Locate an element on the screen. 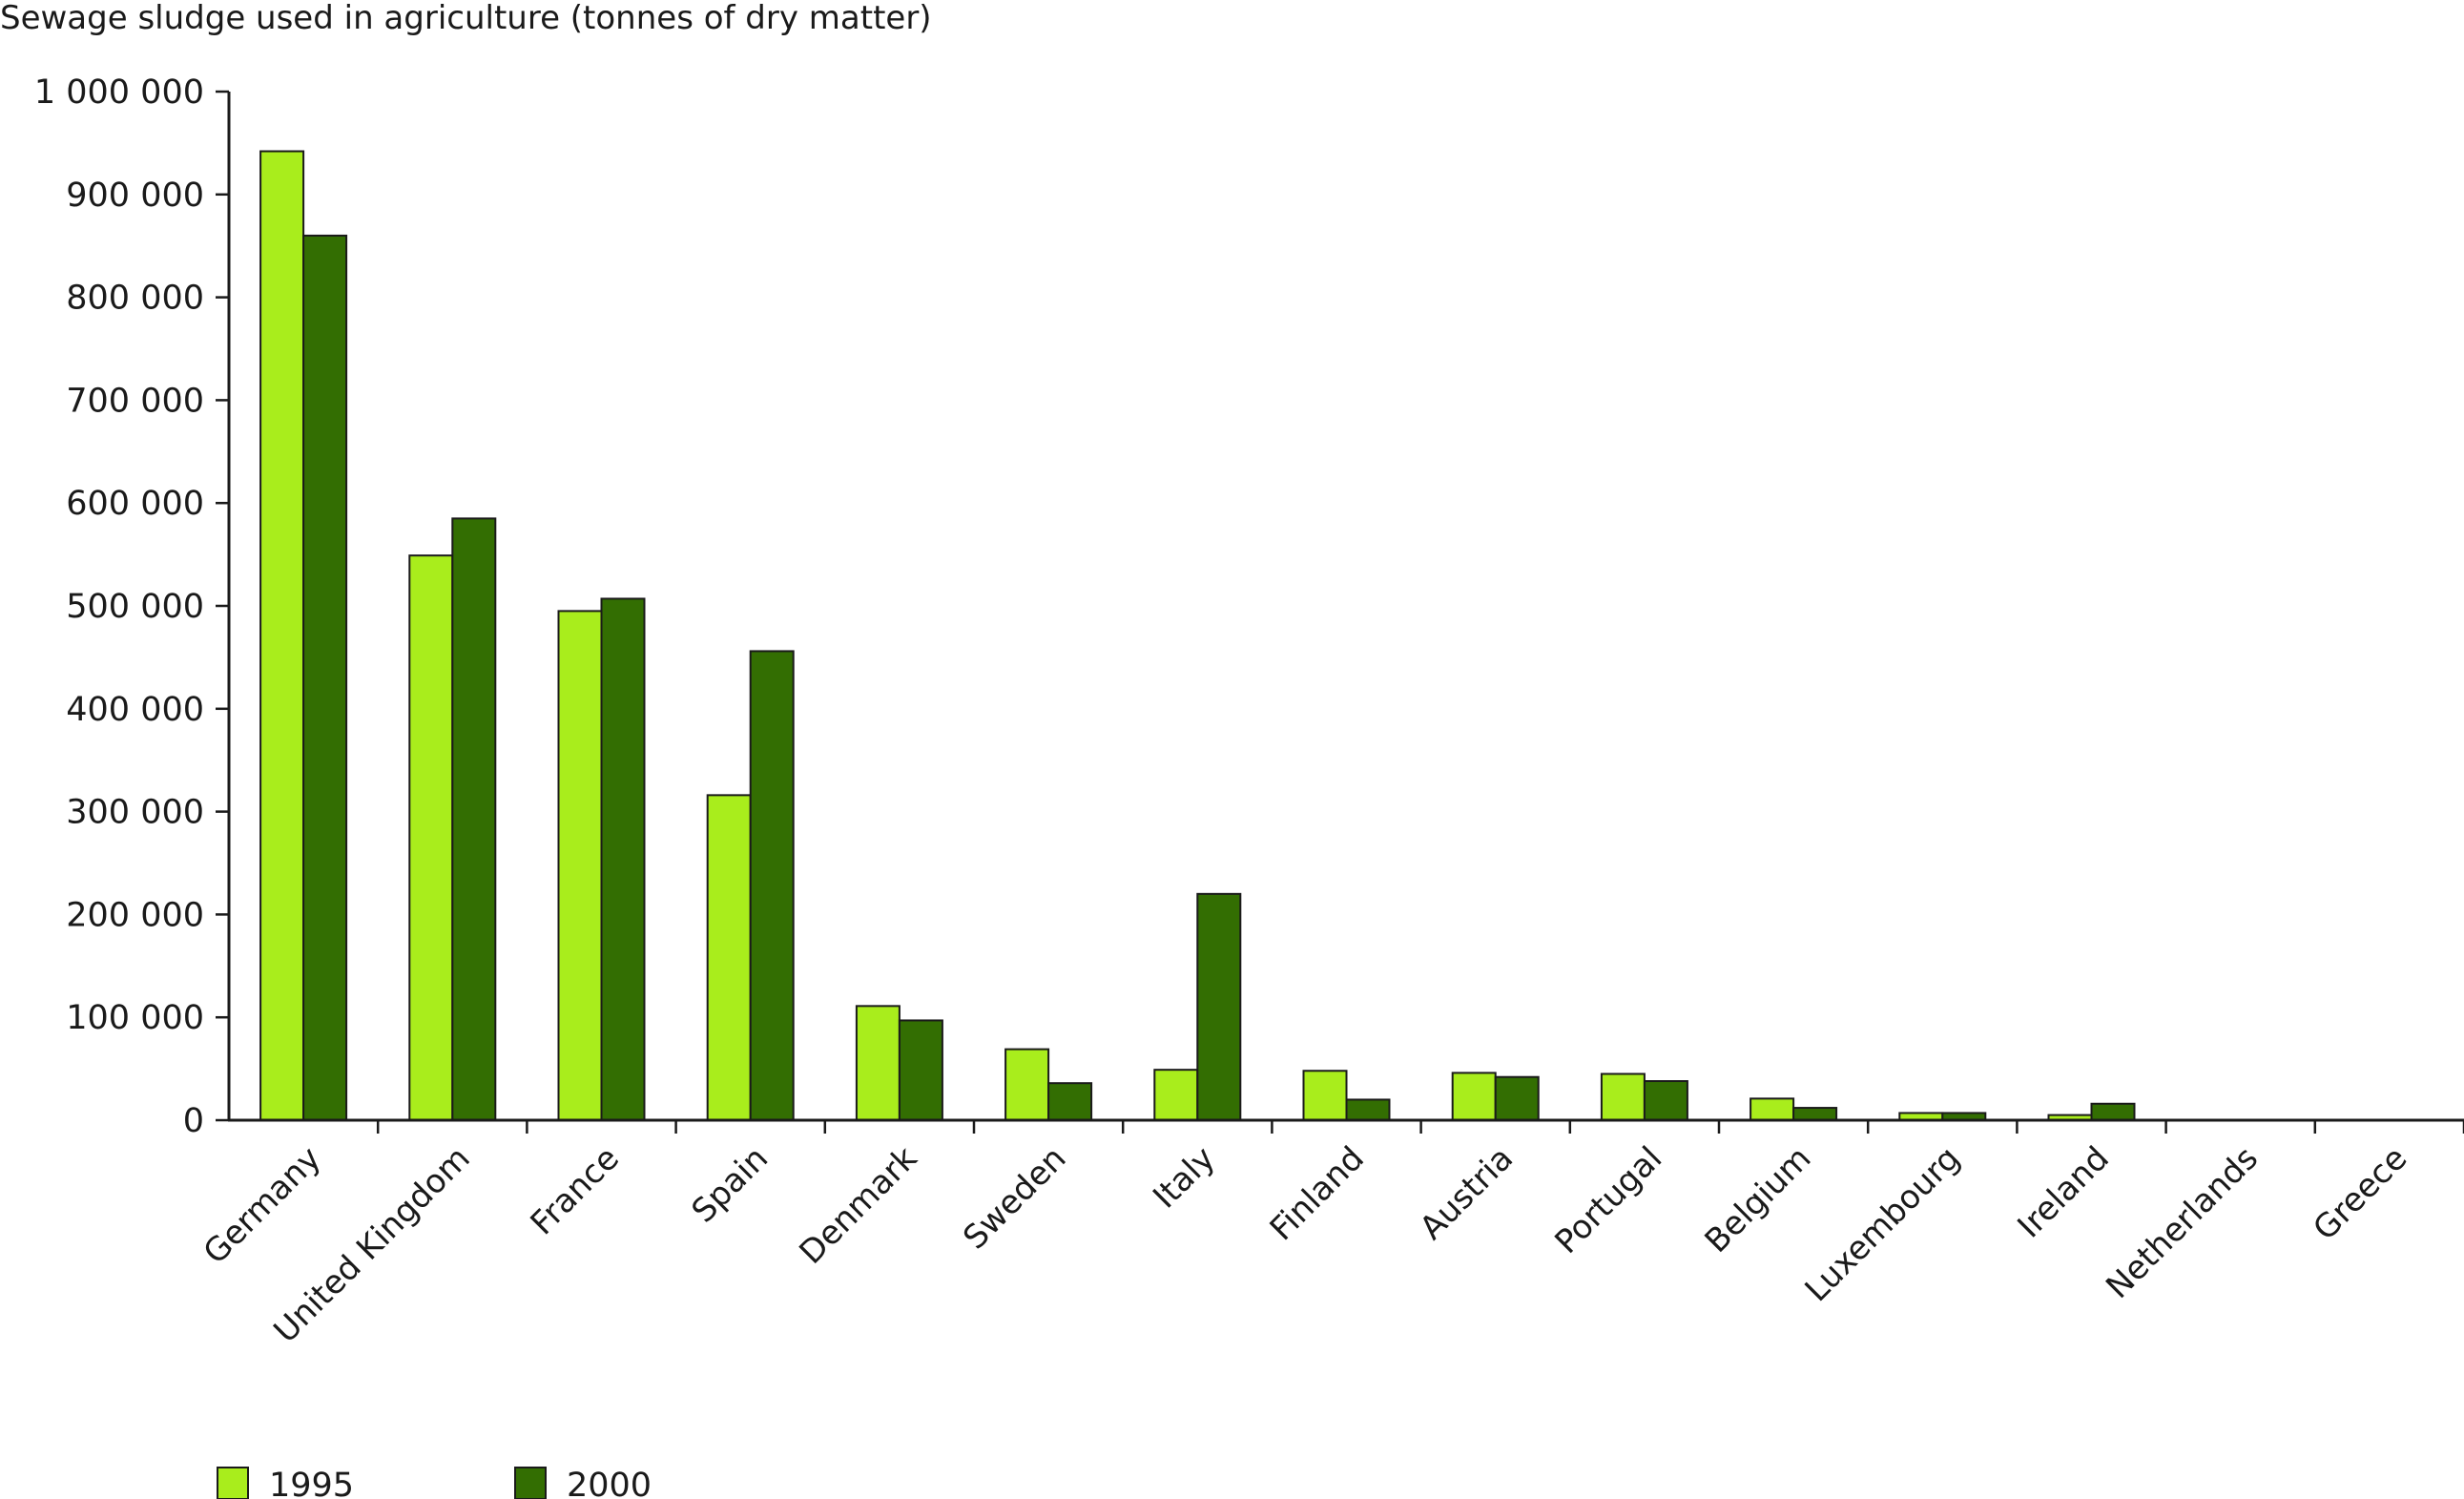  y-tick-label: 300 000 is located at coordinates (135, 813).